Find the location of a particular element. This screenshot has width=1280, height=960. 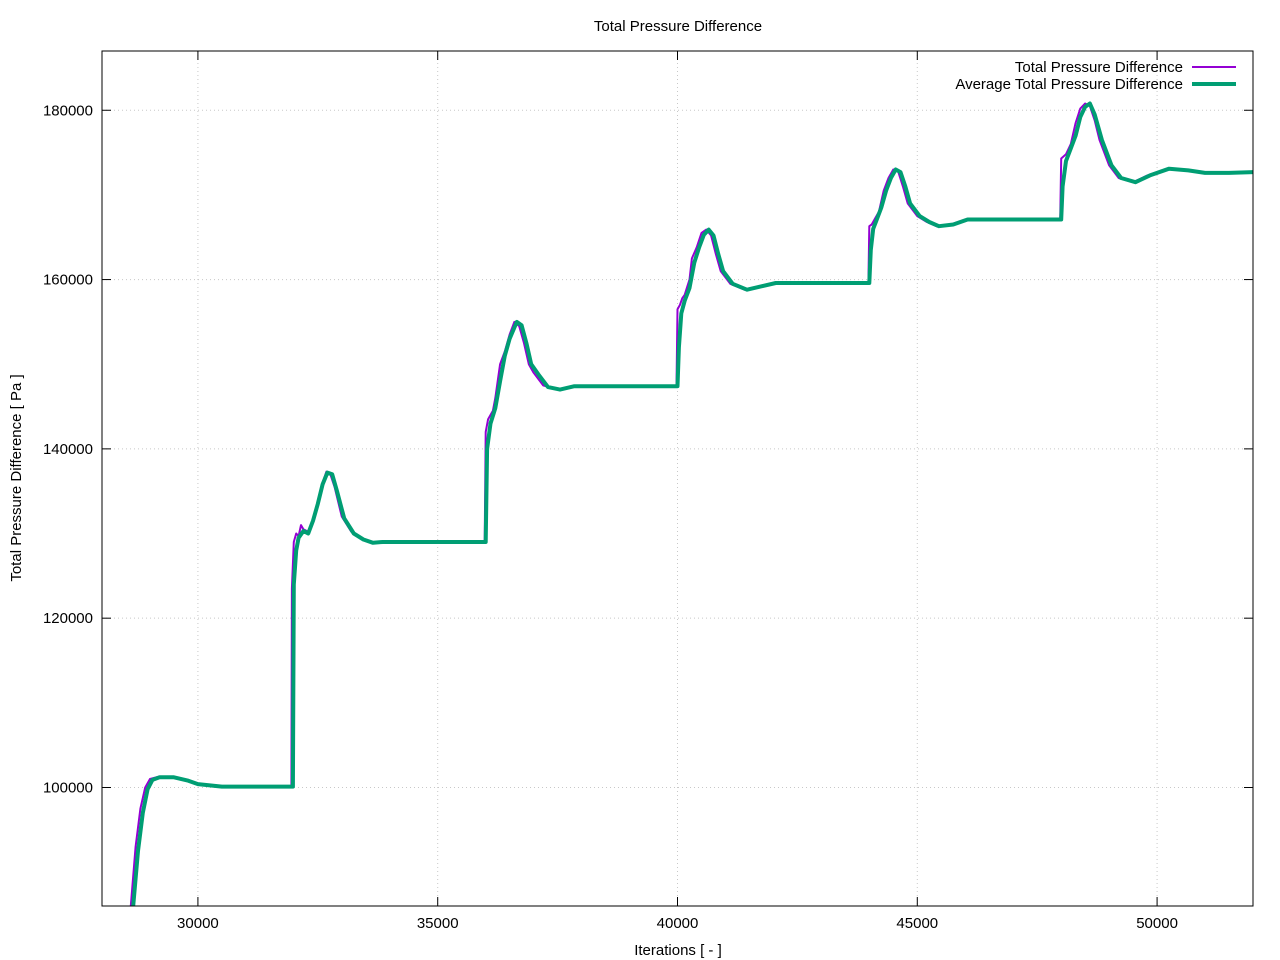

legend-label-1: Total Pressure Difference is located at coordinates (1099, 67).